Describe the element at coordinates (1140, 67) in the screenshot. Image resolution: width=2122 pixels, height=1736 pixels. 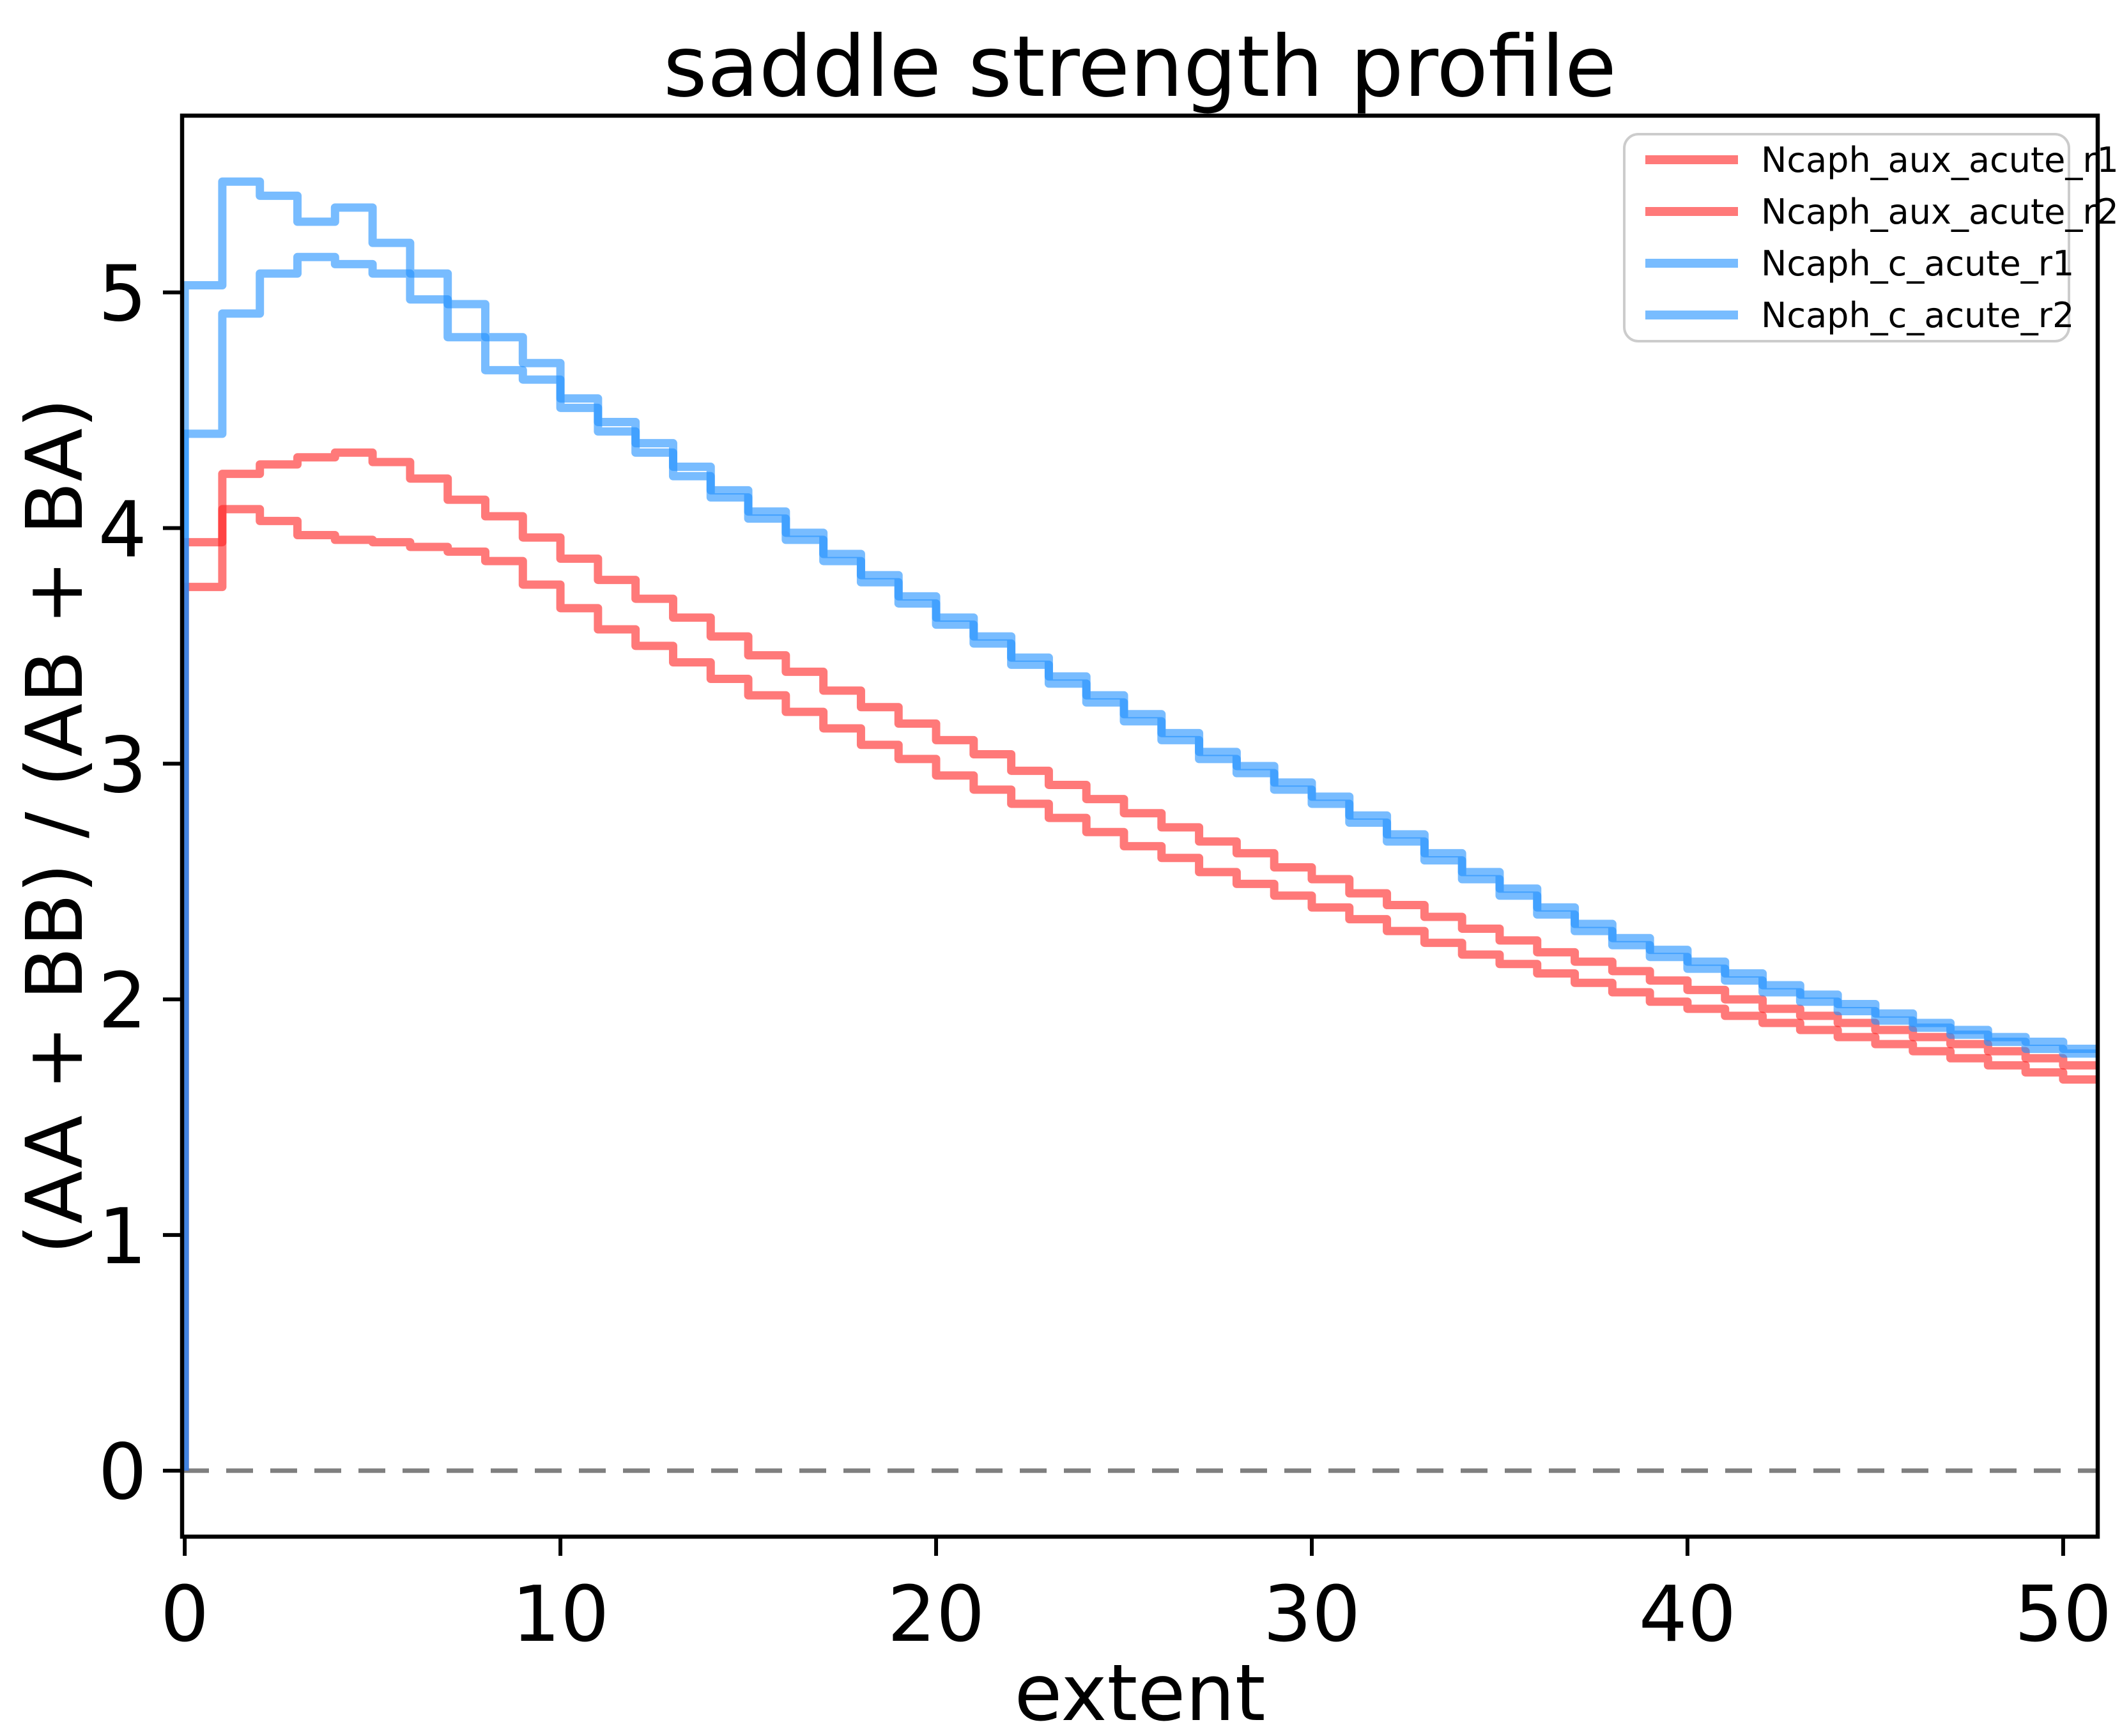
I see `chart-title: saddle strength profile` at that location.